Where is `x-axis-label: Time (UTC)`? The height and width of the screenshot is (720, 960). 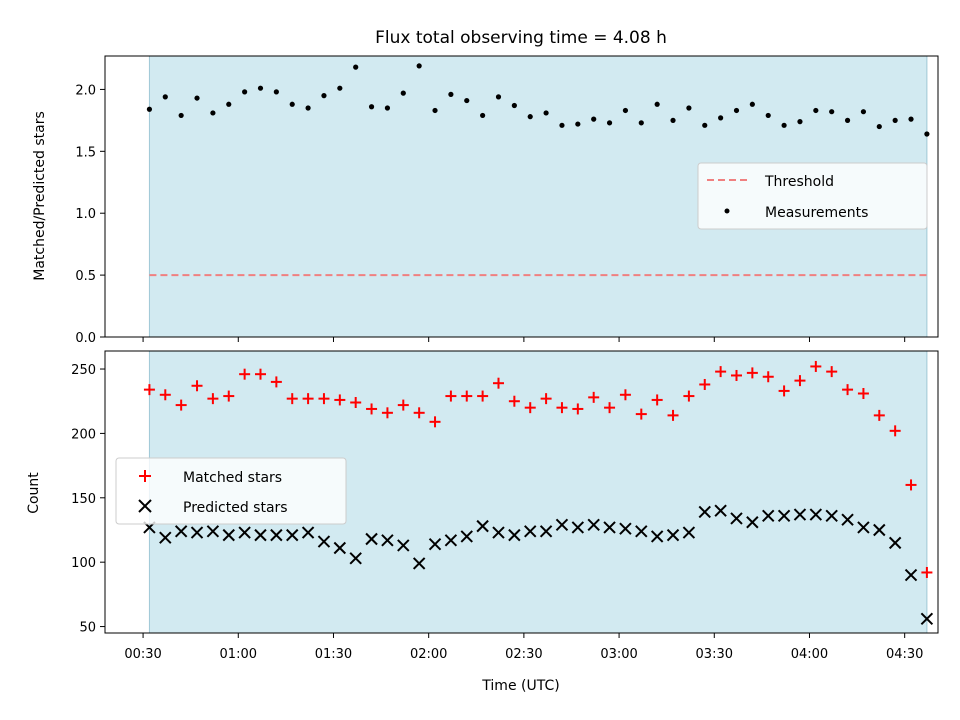 x-axis-label: Time (UTC) is located at coordinates (520, 686).